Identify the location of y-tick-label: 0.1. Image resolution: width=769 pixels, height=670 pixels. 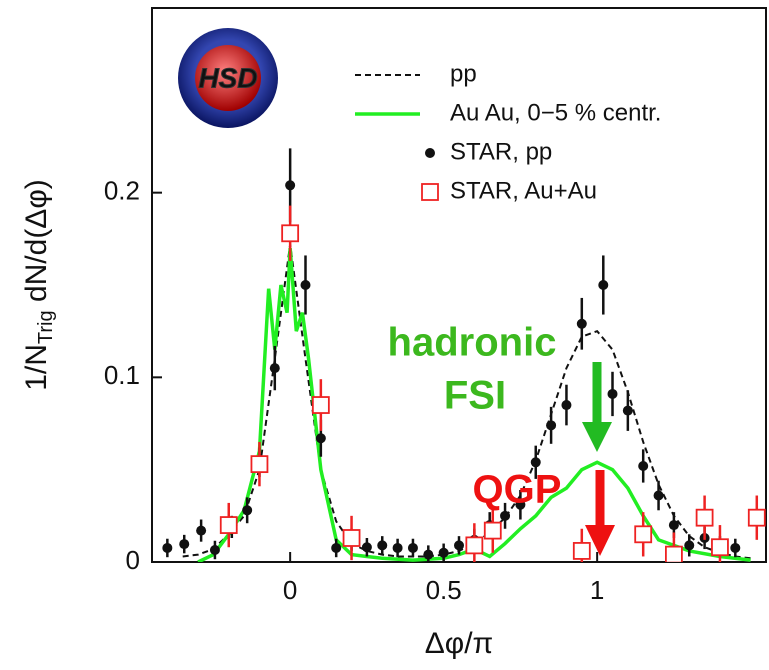
(122, 375).